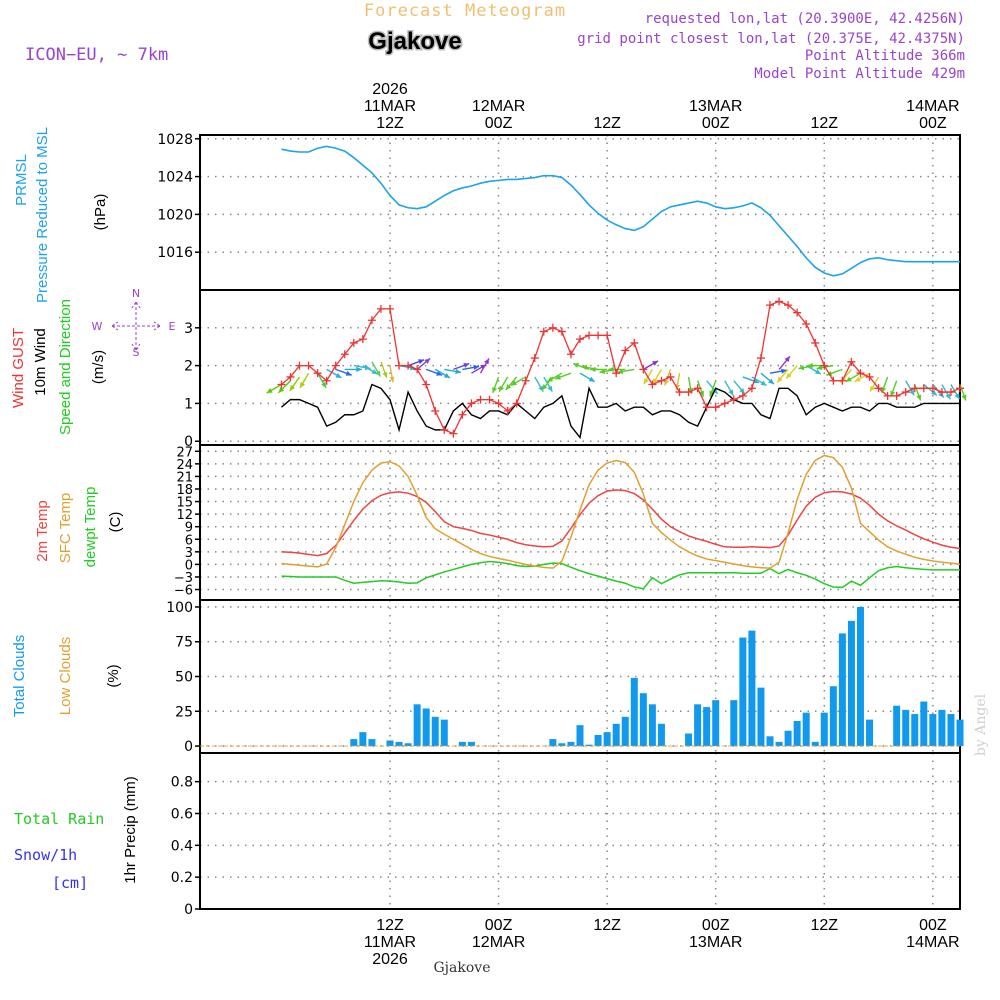 This screenshot has width=1000, height=1000. Describe the element at coordinates (390, 942) in the screenshot. I see `bottom-time-label: 11MAR` at that location.